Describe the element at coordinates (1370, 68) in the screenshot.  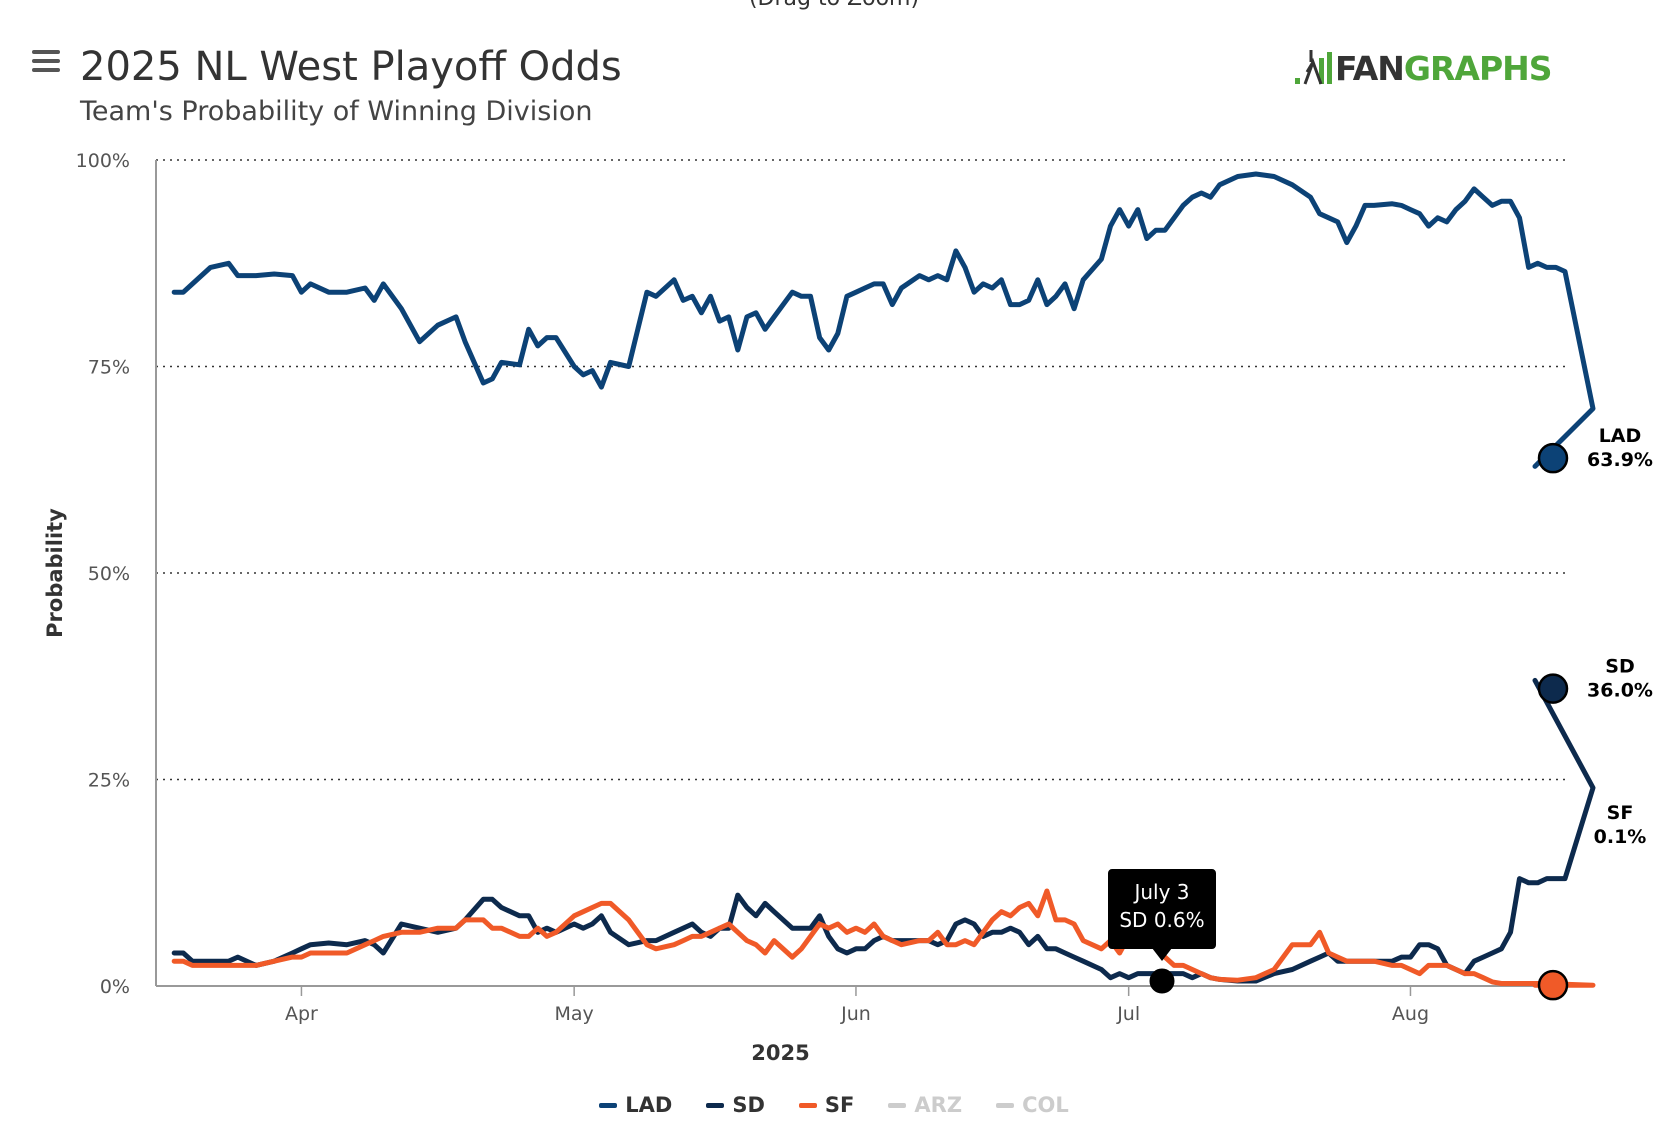
I see `logo-text-fan: FAN` at that location.